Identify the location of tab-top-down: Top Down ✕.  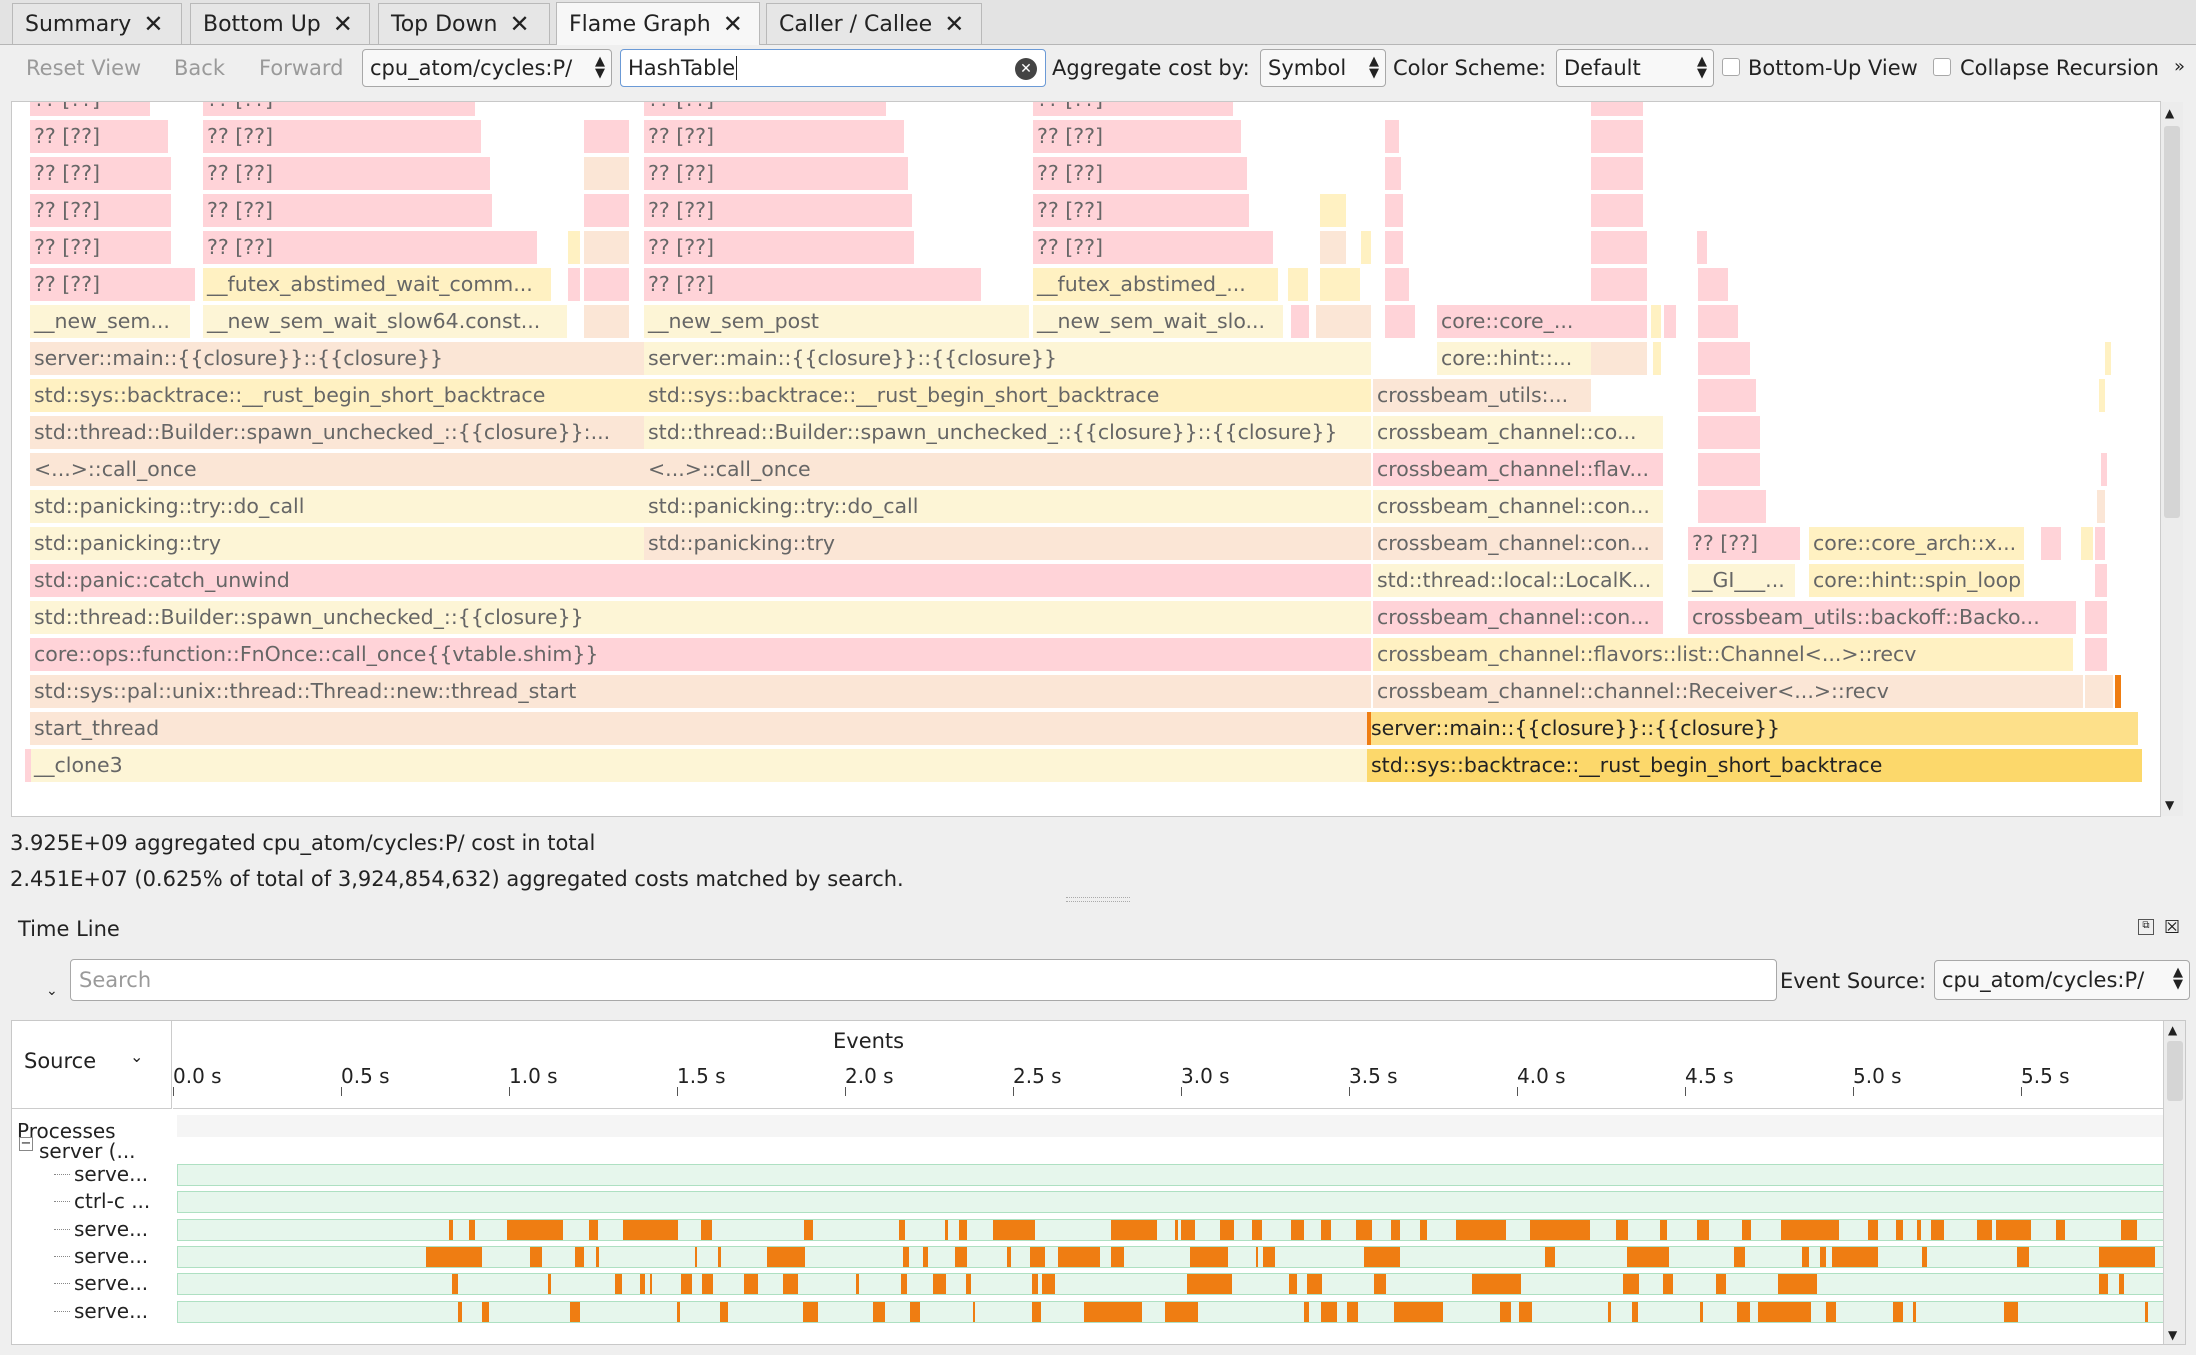
(464, 23).